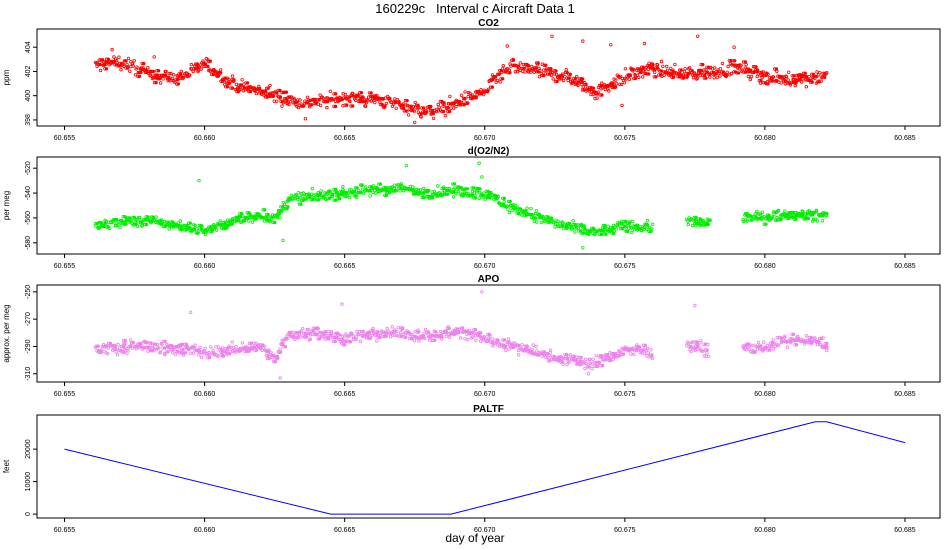 The image size is (950, 550). Describe the element at coordinates (485, 530) in the screenshot. I see `x-tick-label: 60.670` at that location.